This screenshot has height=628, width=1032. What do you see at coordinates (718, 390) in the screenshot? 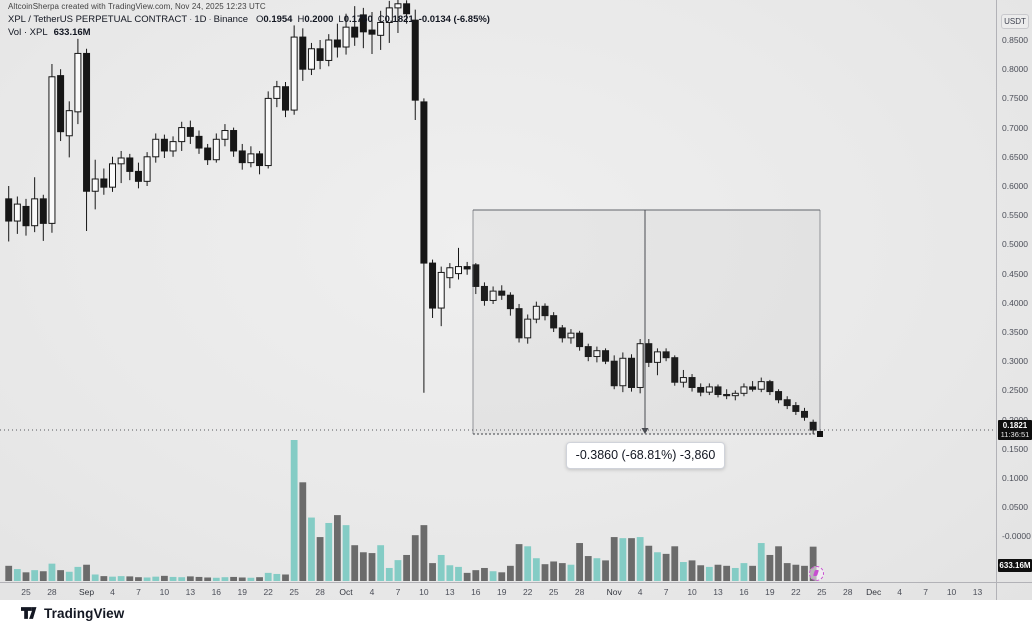
I see `candle-body: Nov 13 O0.256 H0.26 L0.238 C0.243` at bounding box center [718, 390].